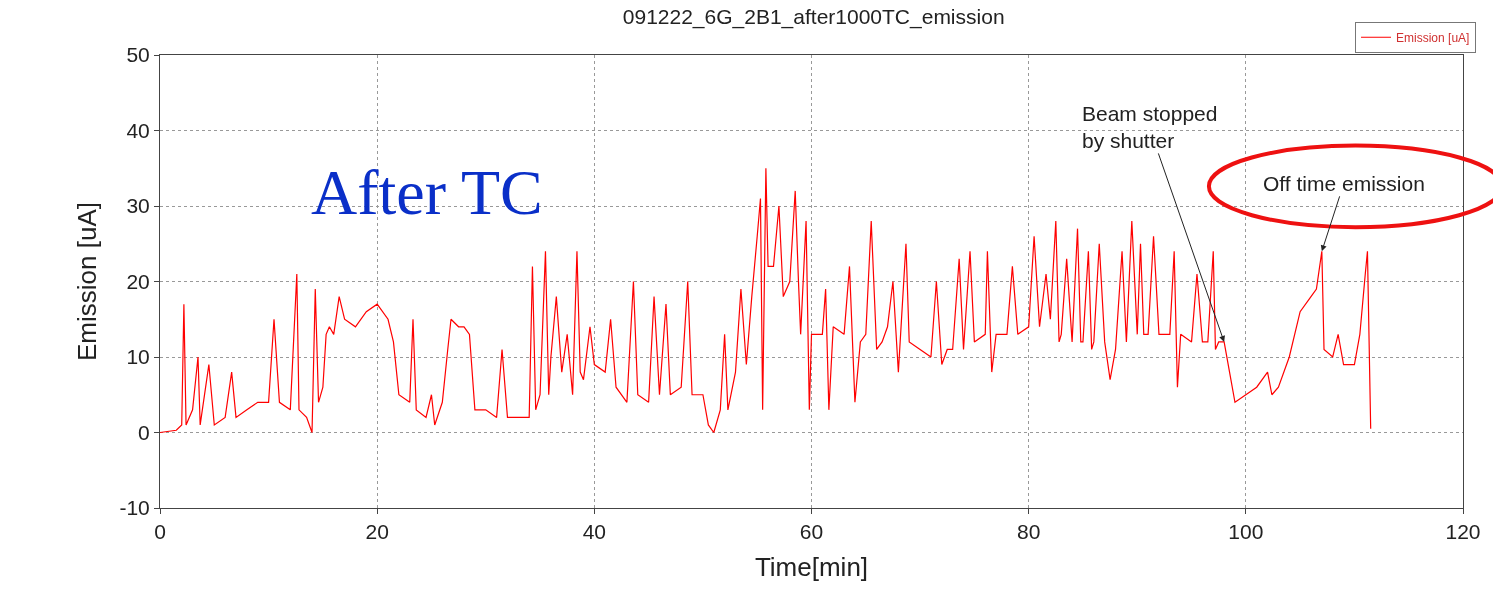  I want to click on y-tick-label: 30, so click(138, 206).